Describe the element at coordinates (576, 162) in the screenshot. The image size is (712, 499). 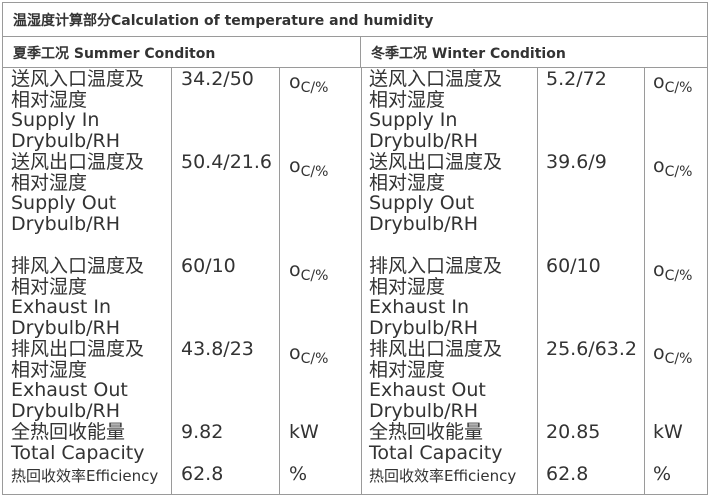
I see `winter-supply-out-value: 39.6/9` at that location.